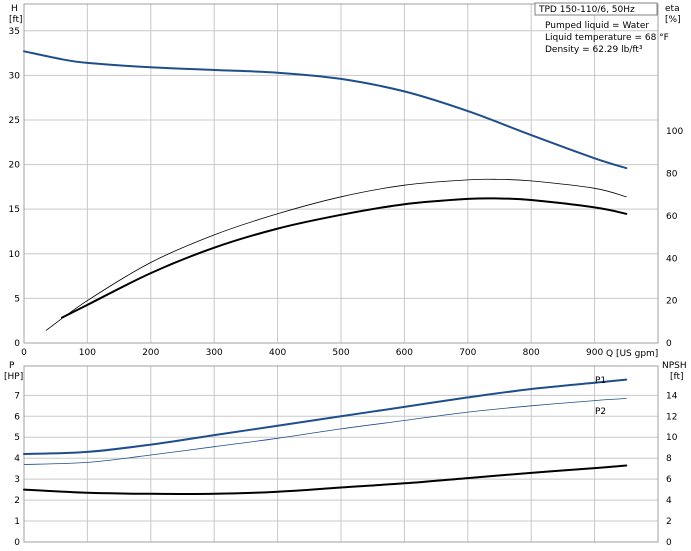  Describe the element at coordinates (594, 353) in the screenshot. I see `x-tick-label: 900` at that location.